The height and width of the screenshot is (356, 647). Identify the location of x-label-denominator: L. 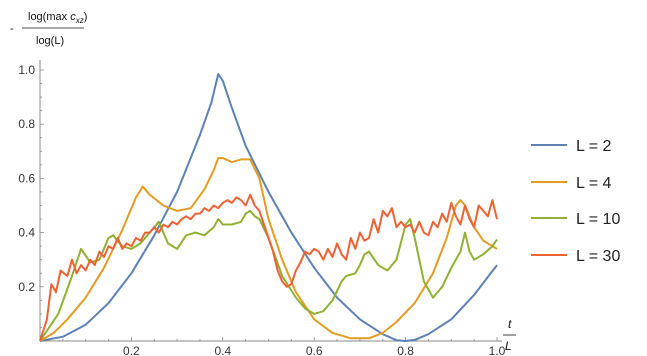
(508, 346).